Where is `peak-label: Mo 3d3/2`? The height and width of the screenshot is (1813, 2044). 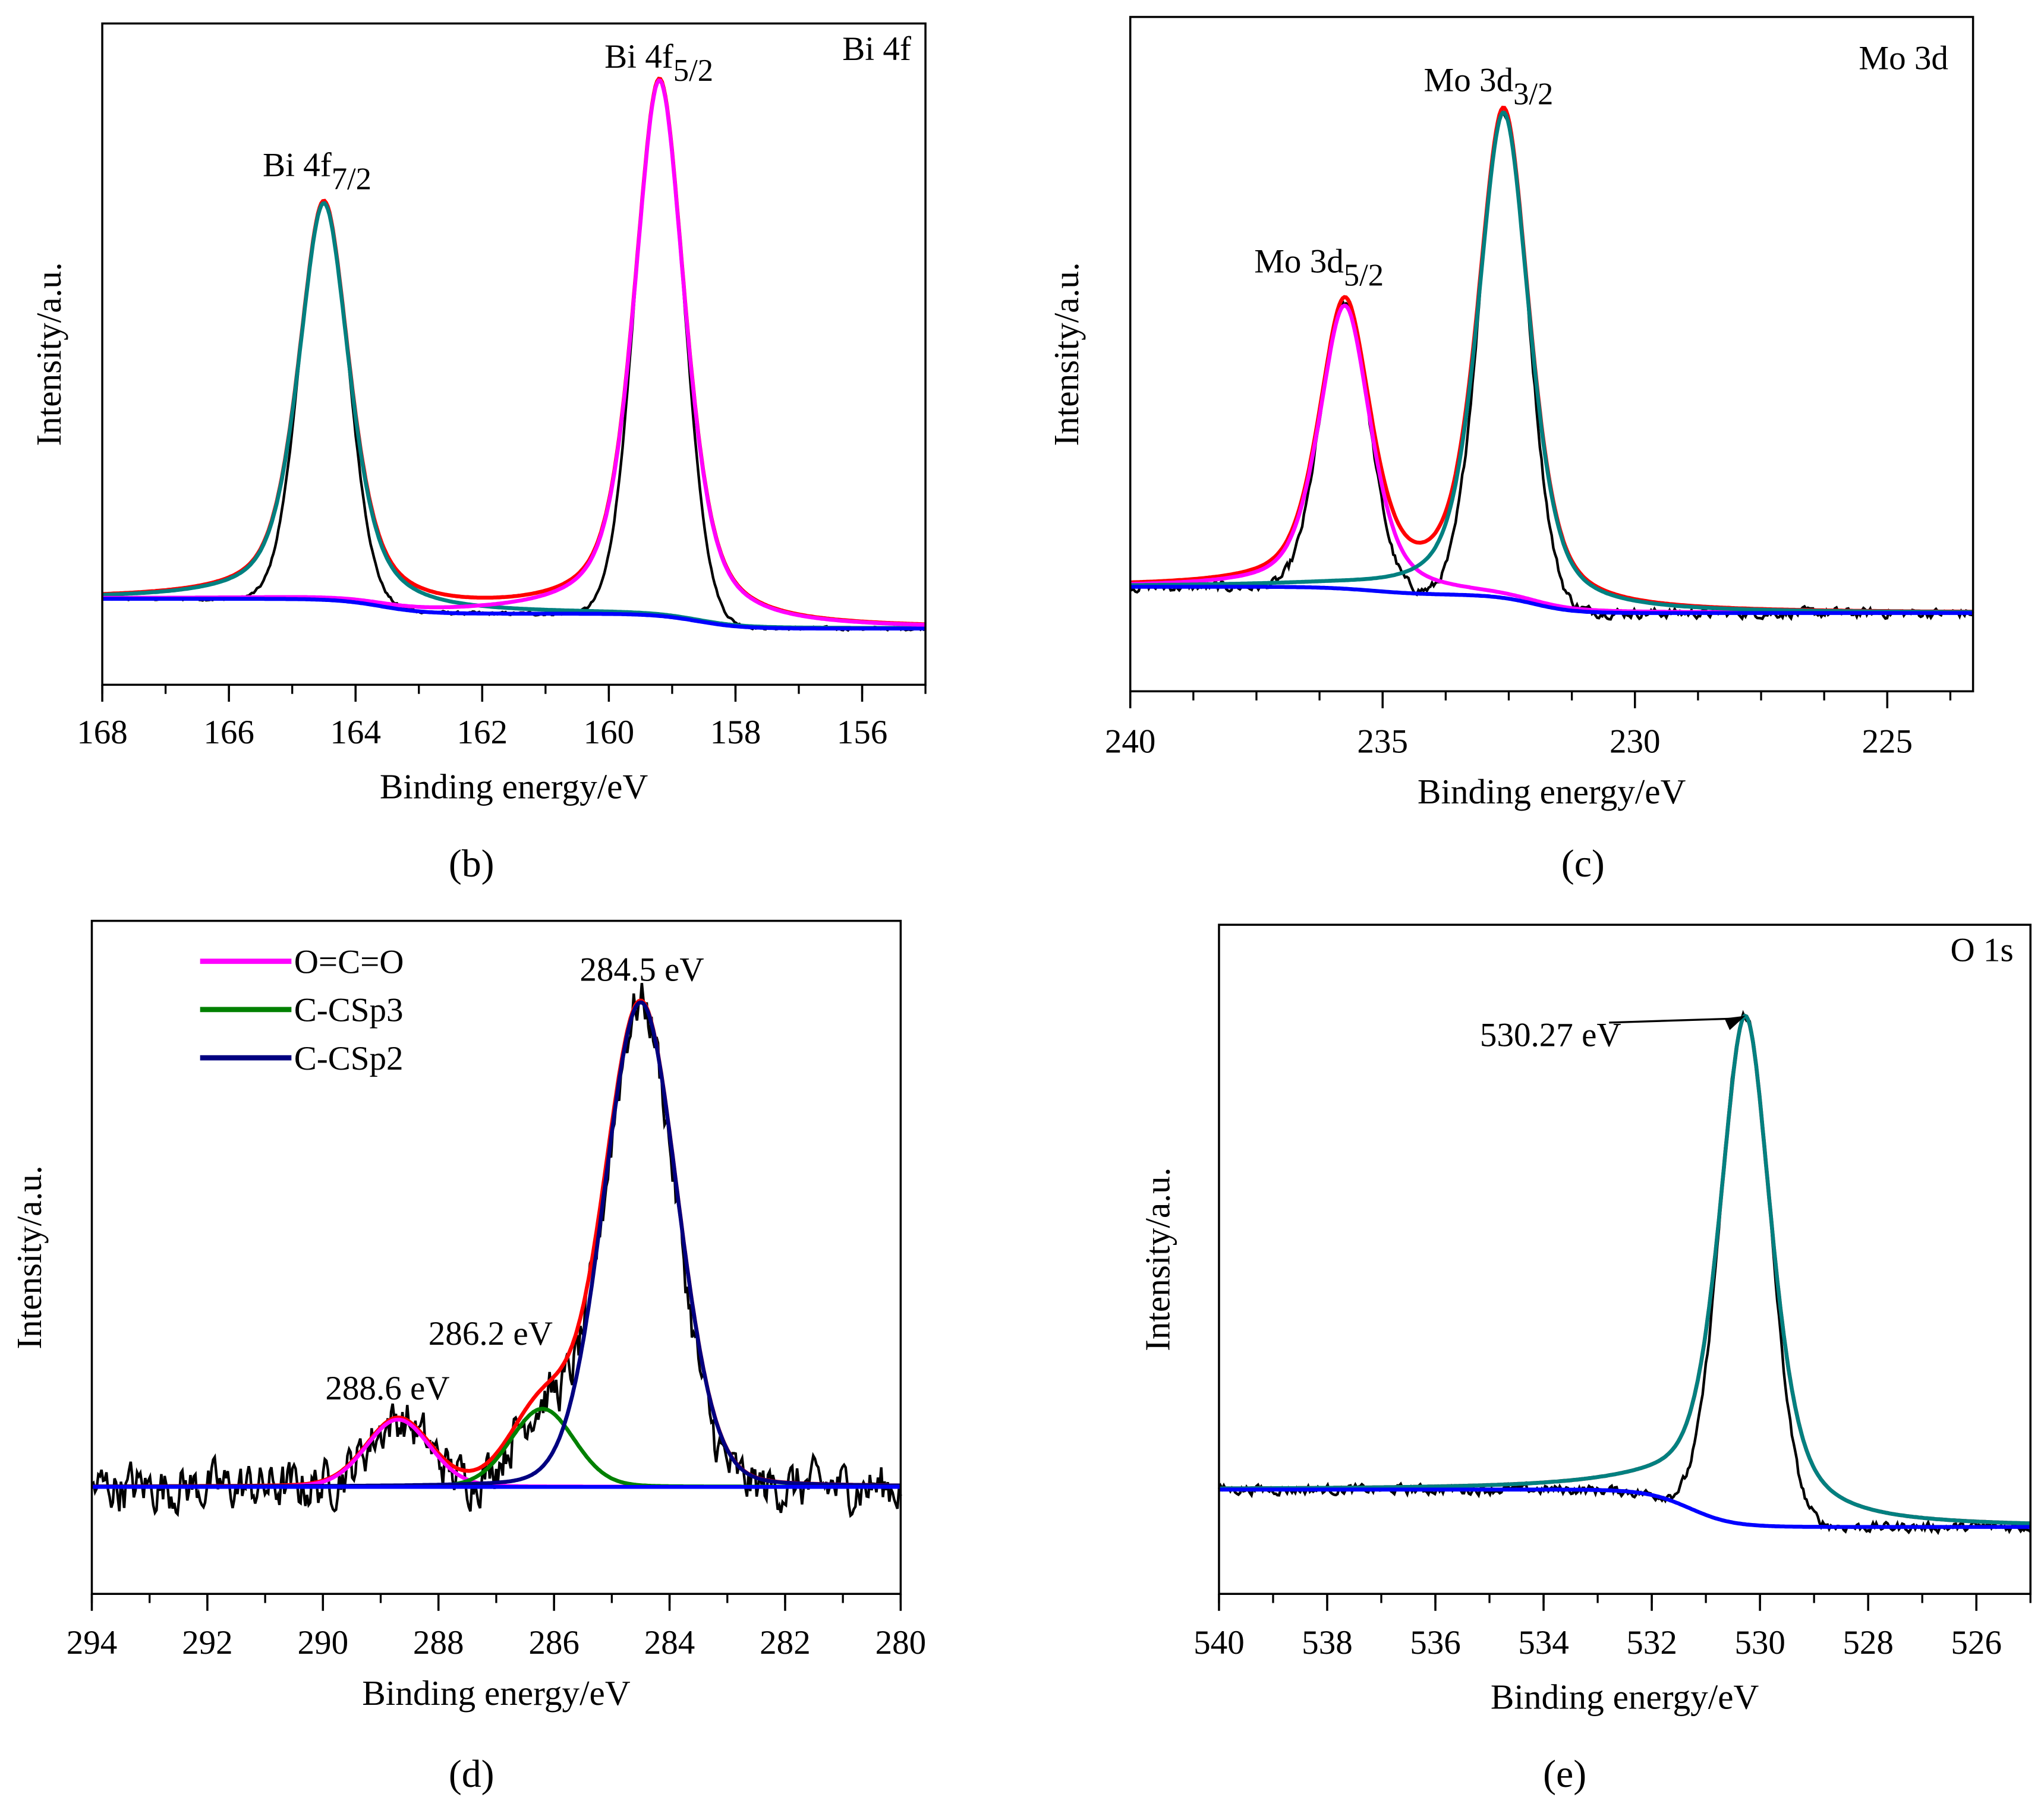 peak-label: Mo 3d3/2 is located at coordinates (1489, 87).